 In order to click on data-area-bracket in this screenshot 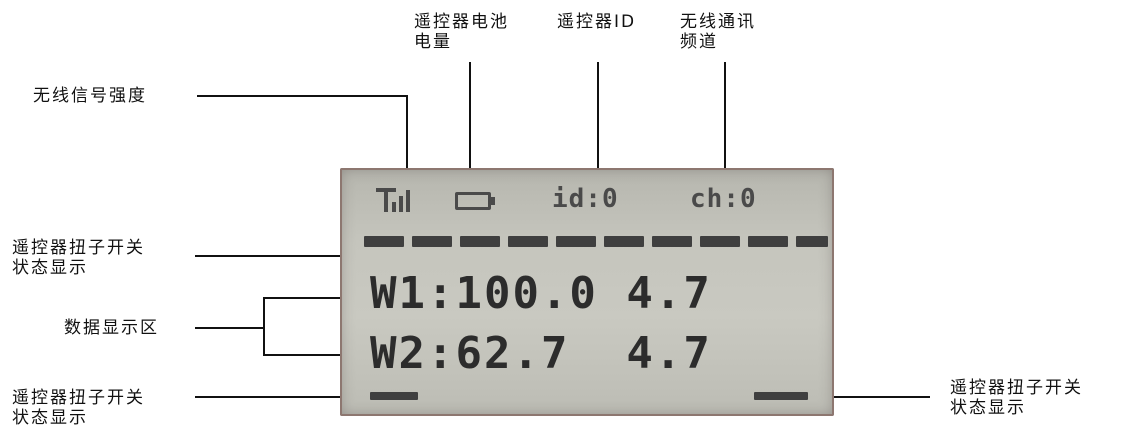, I will do `click(317, 326)`.